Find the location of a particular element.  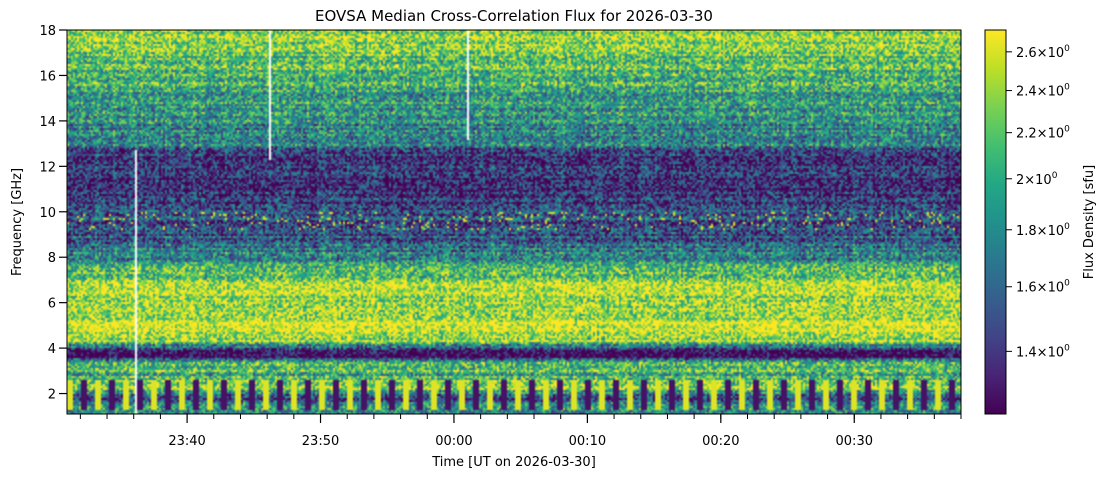

colorbar-tick-label: 1.6×100 is located at coordinates (1043, 287).